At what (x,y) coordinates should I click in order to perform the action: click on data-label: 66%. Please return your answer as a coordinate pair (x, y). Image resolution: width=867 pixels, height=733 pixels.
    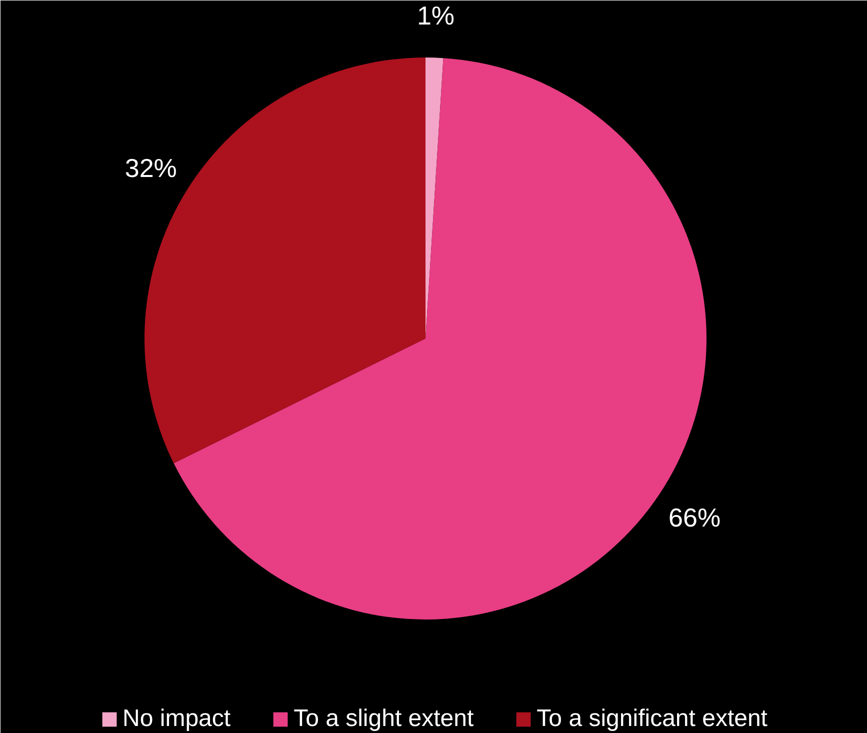
    Looking at the image, I should click on (694, 517).